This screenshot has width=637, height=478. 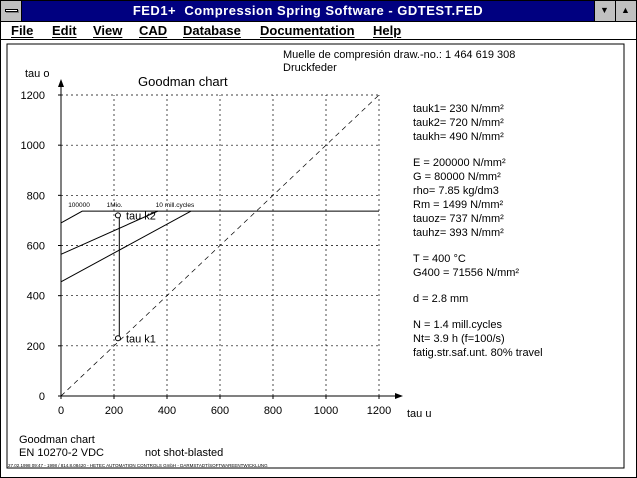 I want to click on parameter-line: d = 2.8 mm, so click(x=440, y=299).